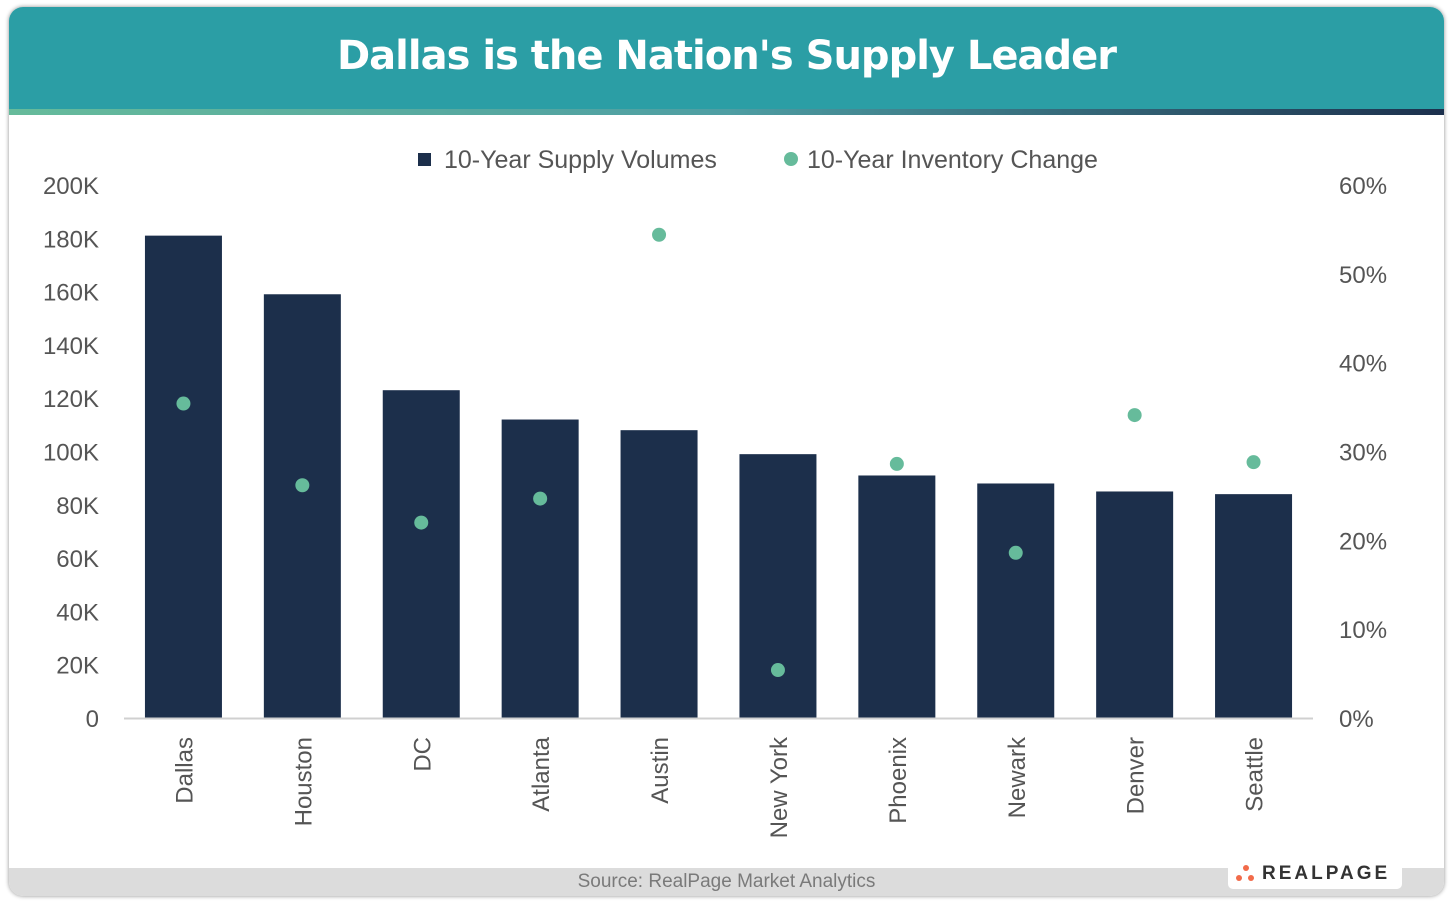 The height and width of the screenshot is (903, 1455). What do you see at coordinates (1253, 462) in the screenshot?
I see `dot-seattle` at bounding box center [1253, 462].